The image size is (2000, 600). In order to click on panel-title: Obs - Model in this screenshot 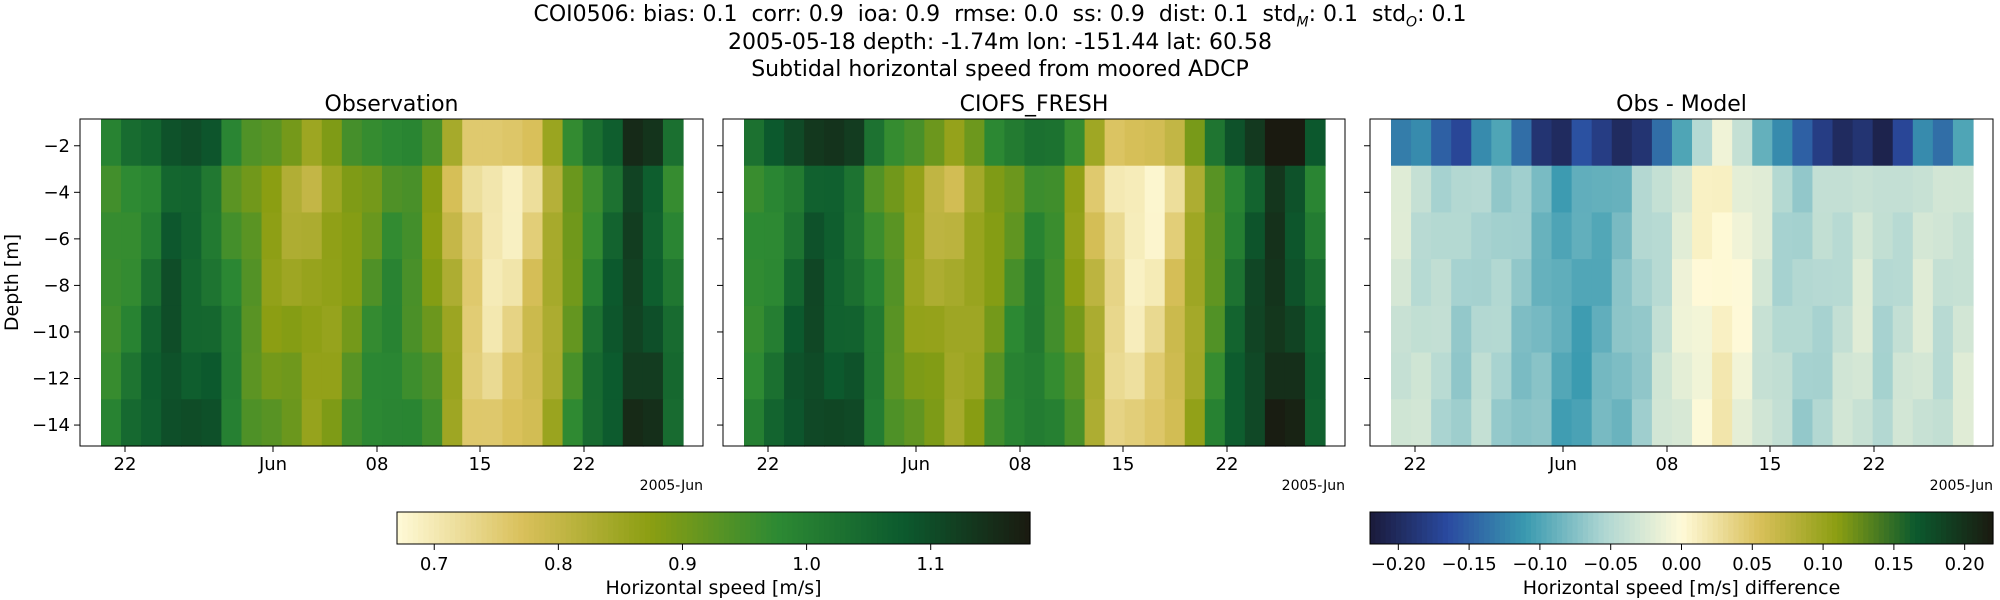, I will do `click(1681, 104)`.